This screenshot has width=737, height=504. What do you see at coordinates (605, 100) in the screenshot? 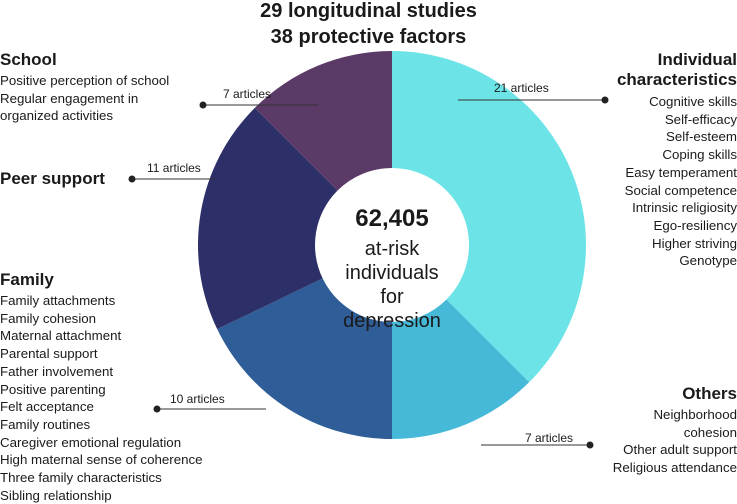
I see `leader-dot-individual` at bounding box center [605, 100].